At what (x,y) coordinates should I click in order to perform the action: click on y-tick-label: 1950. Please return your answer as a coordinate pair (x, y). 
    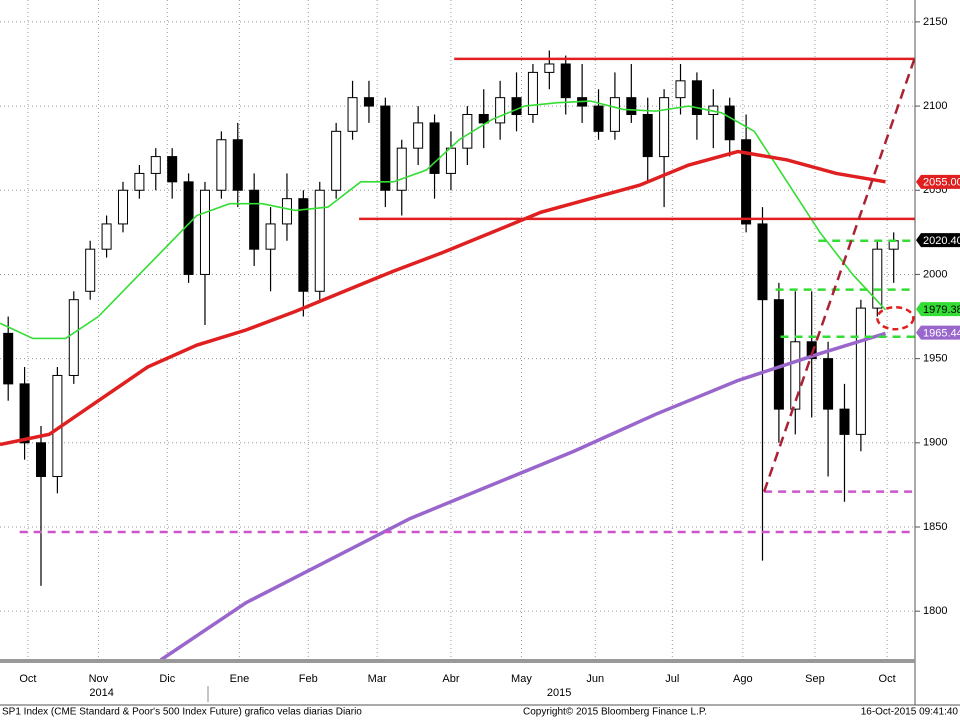
    Looking at the image, I should click on (935, 359).